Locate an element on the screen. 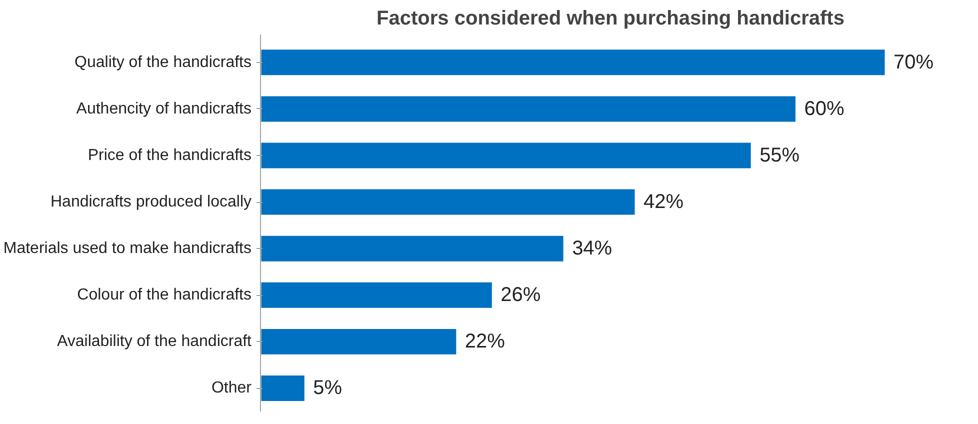 This screenshot has width=978, height=424. data-label: 22% is located at coordinates (485, 341).